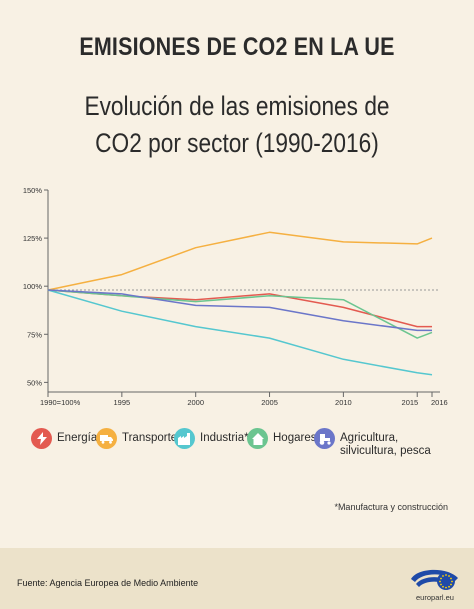  I want to click on y-tick-label: 100%, so click(33, 286).